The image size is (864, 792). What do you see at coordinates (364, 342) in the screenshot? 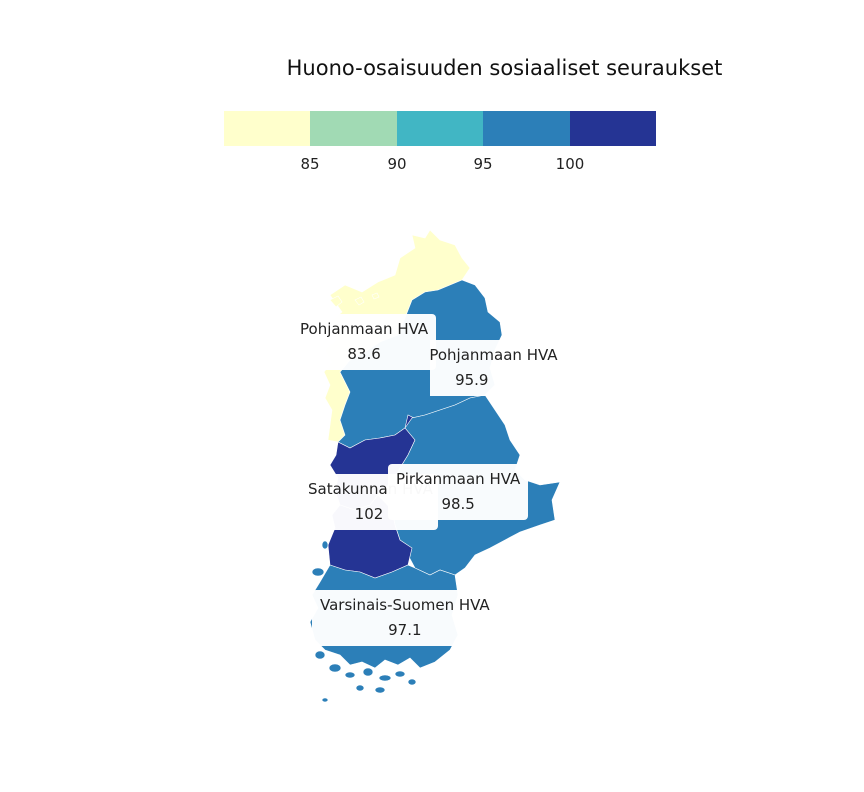
I see `label-pohjanmaa: Pohjanmaan HVA 83.6` at bounding box center [364, 342].